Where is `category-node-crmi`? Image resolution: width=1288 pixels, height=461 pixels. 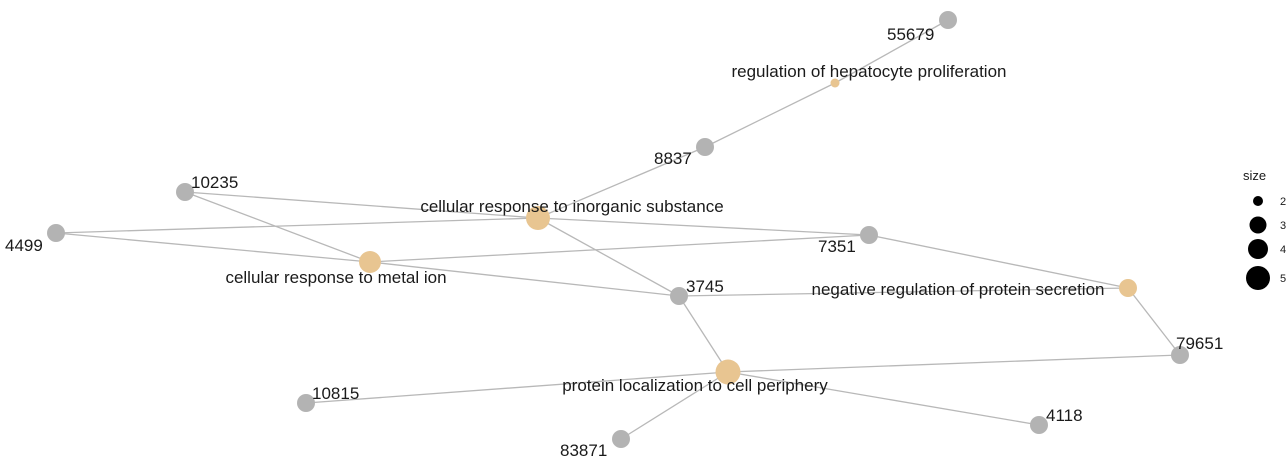 category-node-crmi is located at coordinates (370, 262).